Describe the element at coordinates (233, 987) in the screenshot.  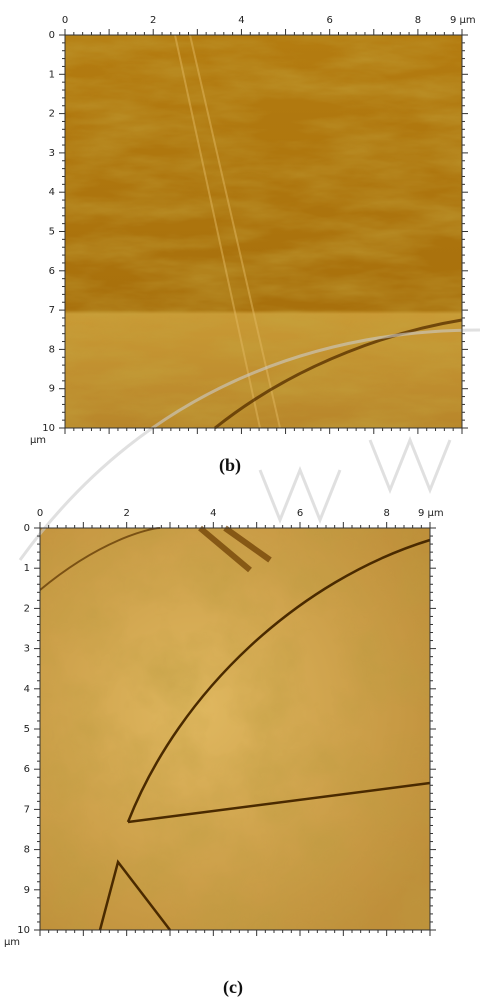
I see `caption: (c)` at that location.